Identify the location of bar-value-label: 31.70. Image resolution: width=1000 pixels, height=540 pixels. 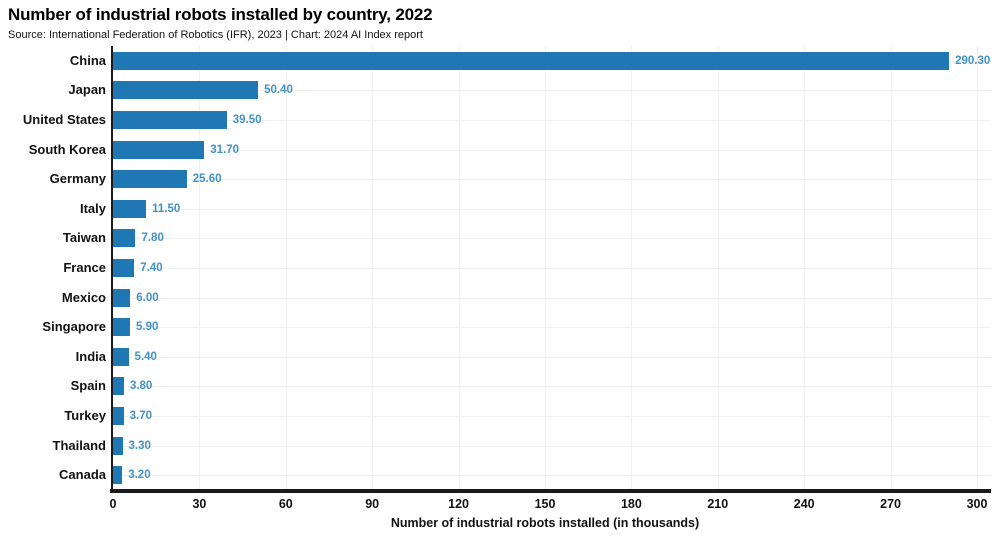
(225, 149).